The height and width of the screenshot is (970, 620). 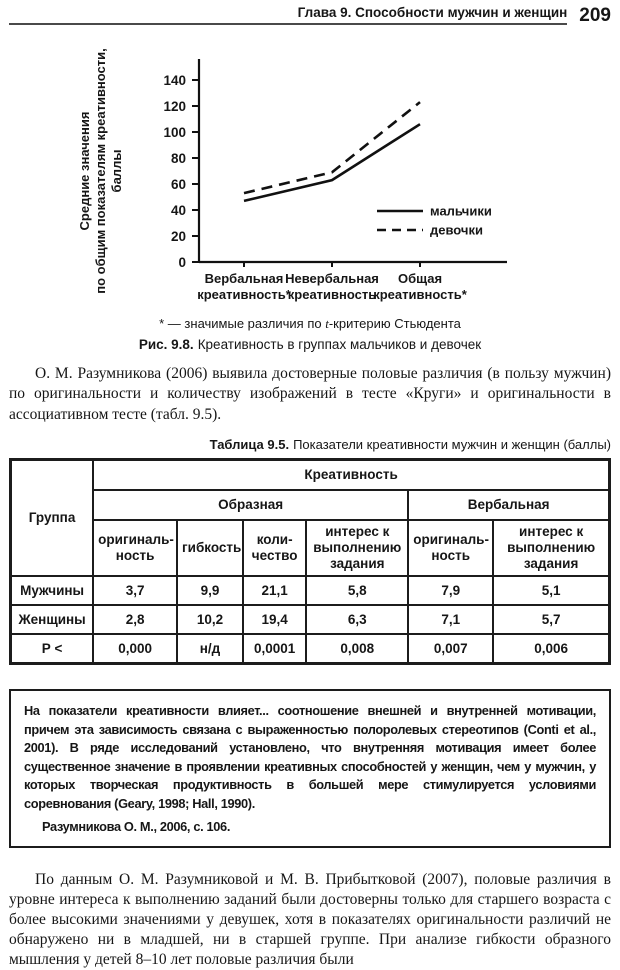 What do you see at coordinates (242, 323) in the screenshot?
I see `figure-note-prefix: * — значимые различия по` at bounding box center [242, 323].